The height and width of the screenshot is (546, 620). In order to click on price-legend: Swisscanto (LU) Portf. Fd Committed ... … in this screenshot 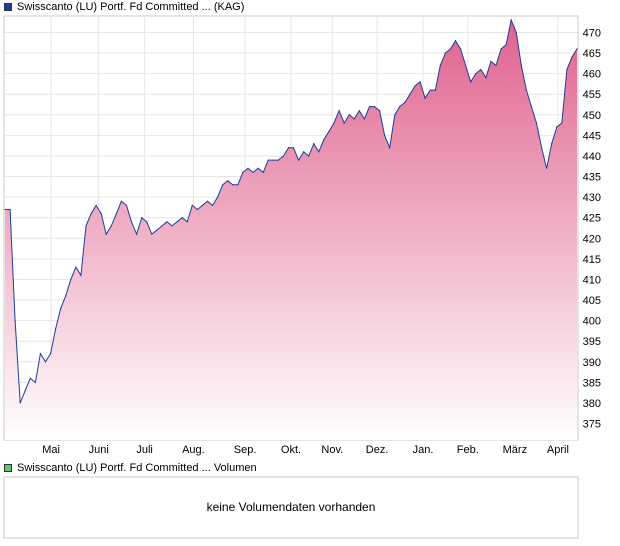, I will do `click(124, 7)`.